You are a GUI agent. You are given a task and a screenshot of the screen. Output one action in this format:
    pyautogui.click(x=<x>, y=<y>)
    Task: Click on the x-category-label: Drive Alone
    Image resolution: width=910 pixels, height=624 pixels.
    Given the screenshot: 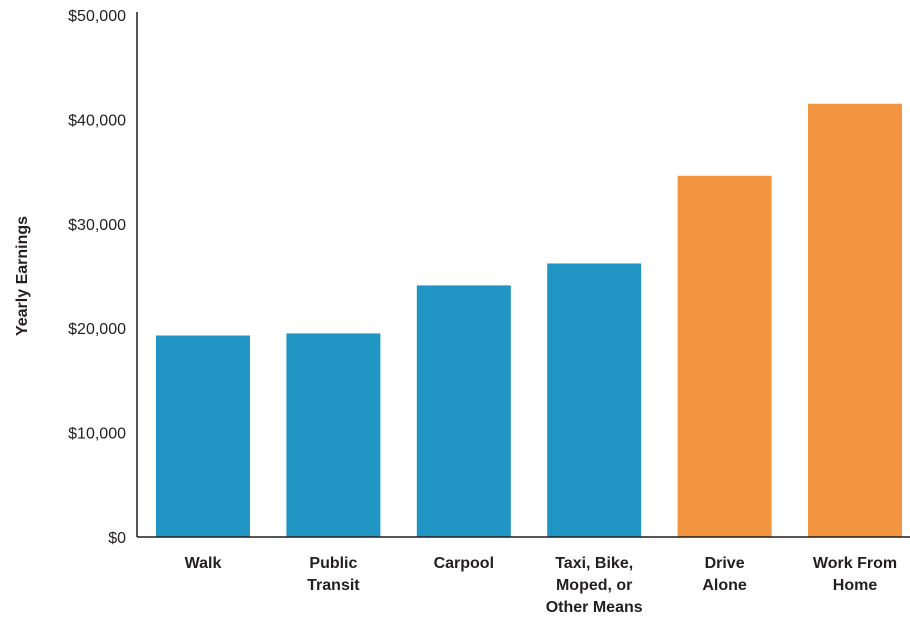 What is the action you would take?
    pyautogui.click(x=724, y=574)
    